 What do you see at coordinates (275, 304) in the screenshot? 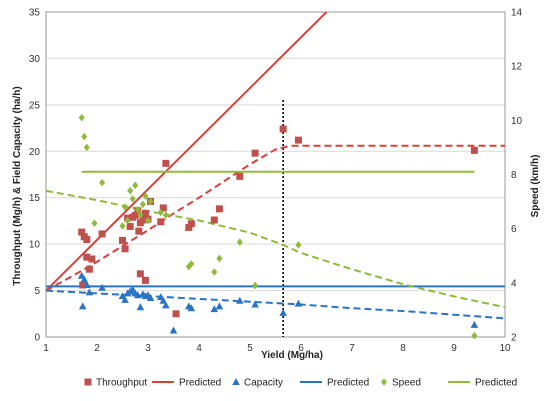
I see `predicted-dashed-line` at bounding box center [275, 304].